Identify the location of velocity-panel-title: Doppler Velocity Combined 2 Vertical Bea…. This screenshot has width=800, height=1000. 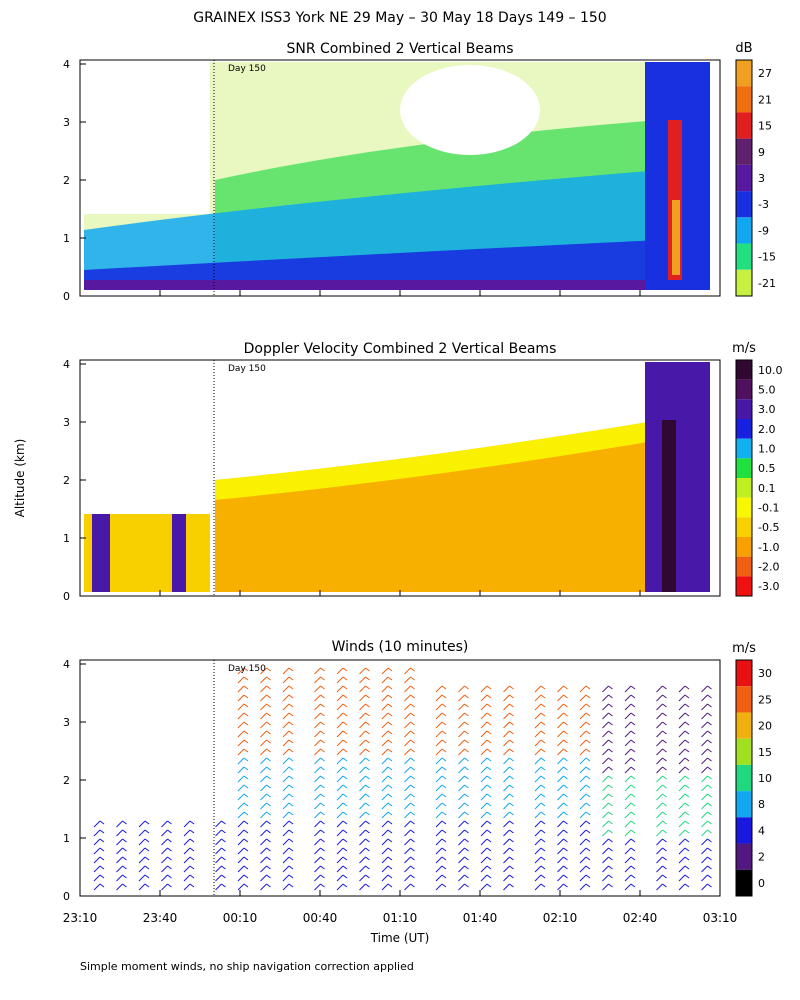
(400, 349).